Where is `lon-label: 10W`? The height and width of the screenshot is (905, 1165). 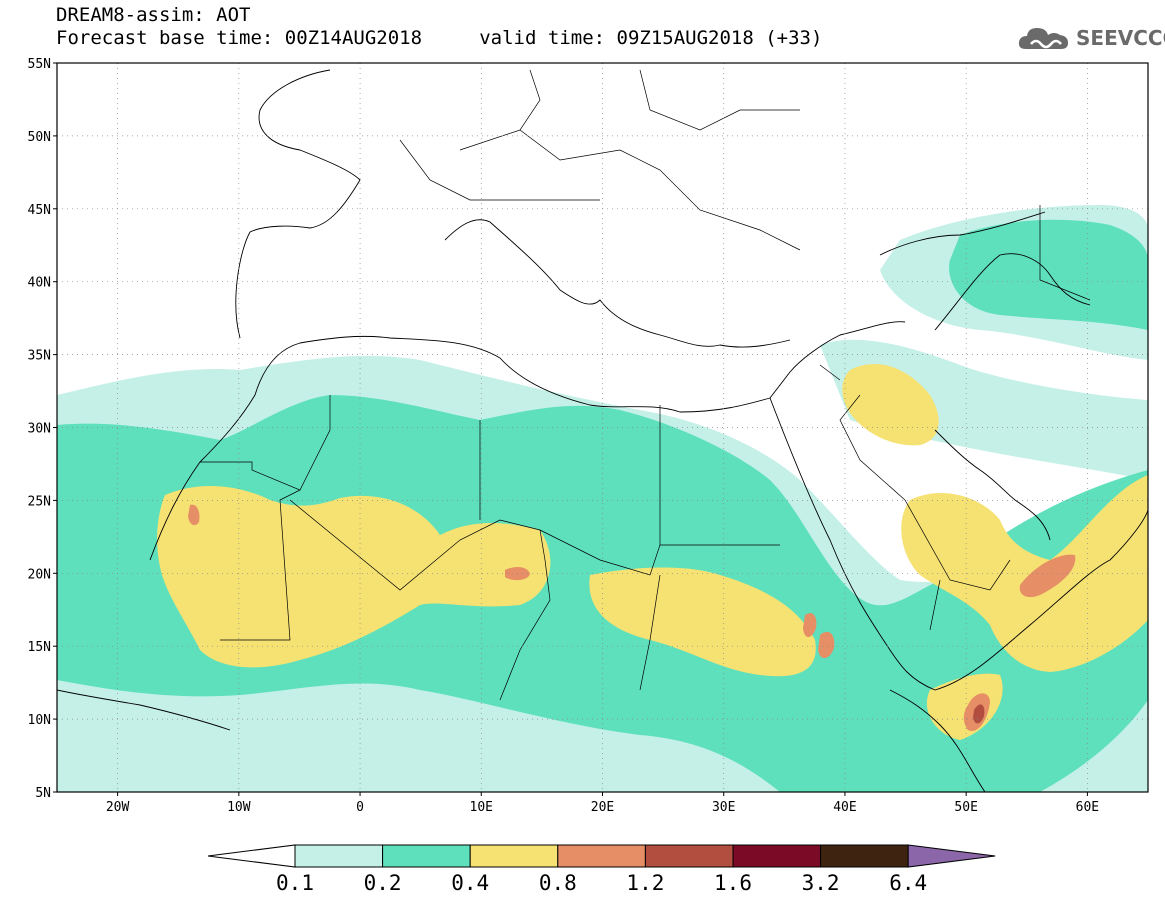 lon-label: 10W is located at coordinates (239, 807).